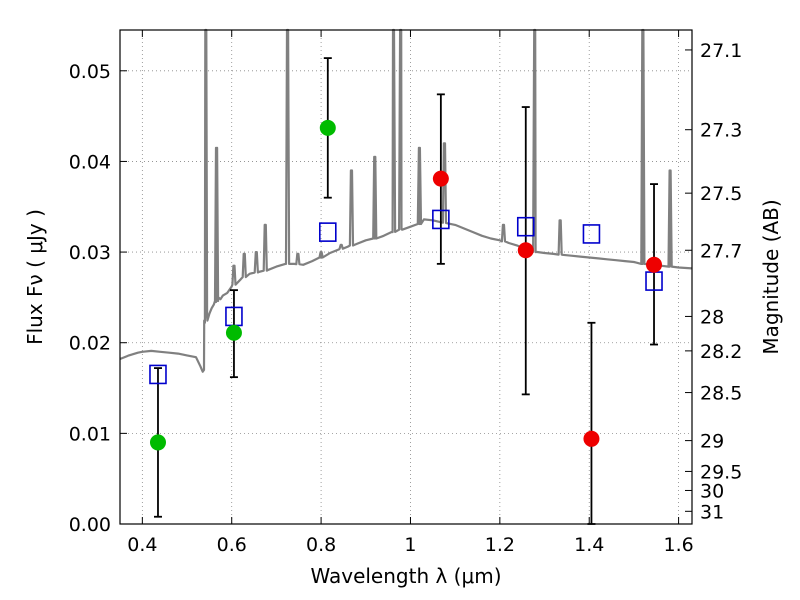 The height and width of the screenshot is (600, 800). I want to click on y-tick-labels: 0.00 0.01 0.02 0.03 0.04 0.05, so click(90, 298).